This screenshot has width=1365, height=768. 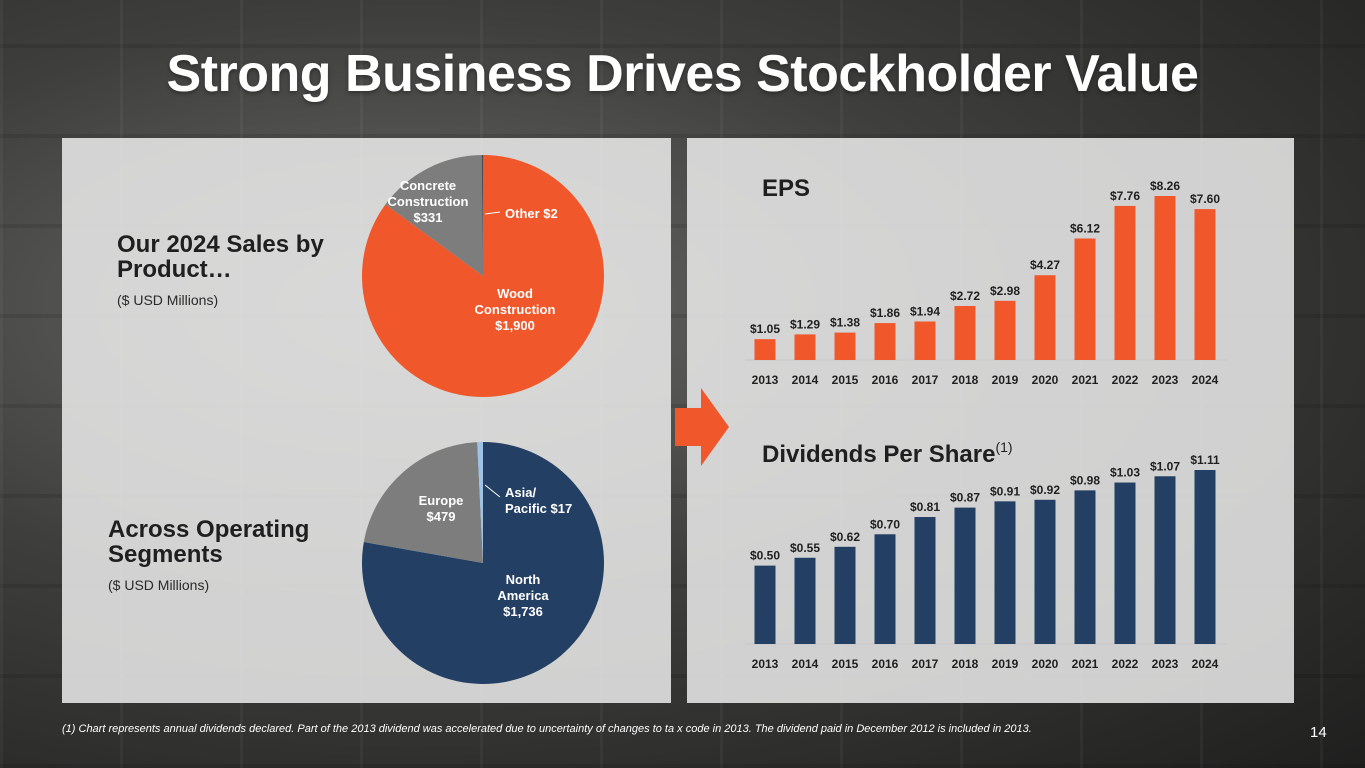 I want to click on pie-slice-europe, so click(x=423, y=502).